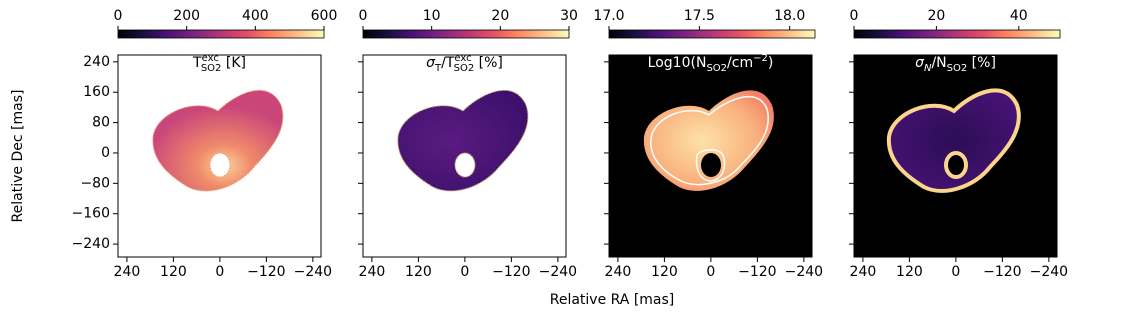 The image size is (1142, 314). Describe the element at coordinates (448, 63) in the screenshot. I see `title-part: /T` at that location.